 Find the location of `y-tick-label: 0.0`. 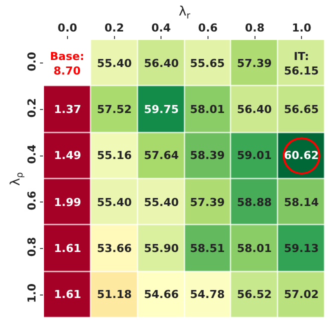

y-tick-label: 0.0 is located at coordinates (32, 61).